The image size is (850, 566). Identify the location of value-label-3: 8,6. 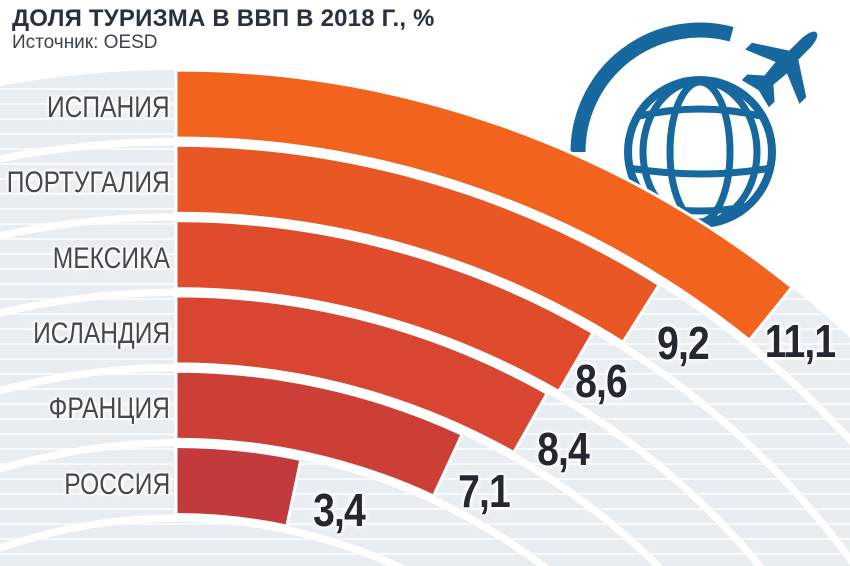
(601, 381).